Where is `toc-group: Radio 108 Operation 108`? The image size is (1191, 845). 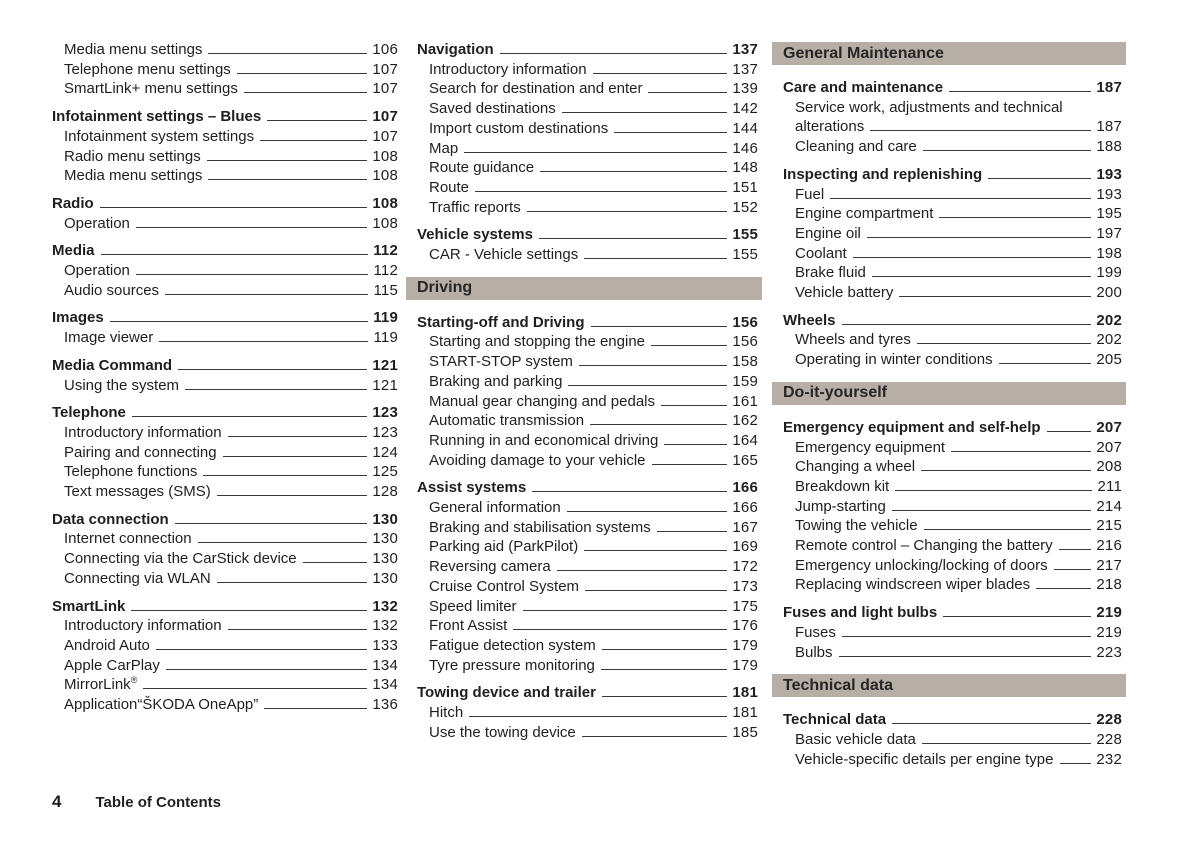
toc-group: Radio 108 Operation 108 is located at coordinates (221, 213).